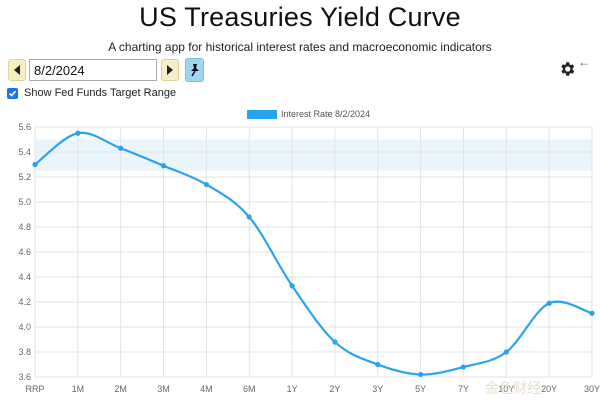  What do you see at coordinates (34, 389) in the screenshot?
I see `x-tick-label: RRP` at bounding box center [34, 389].